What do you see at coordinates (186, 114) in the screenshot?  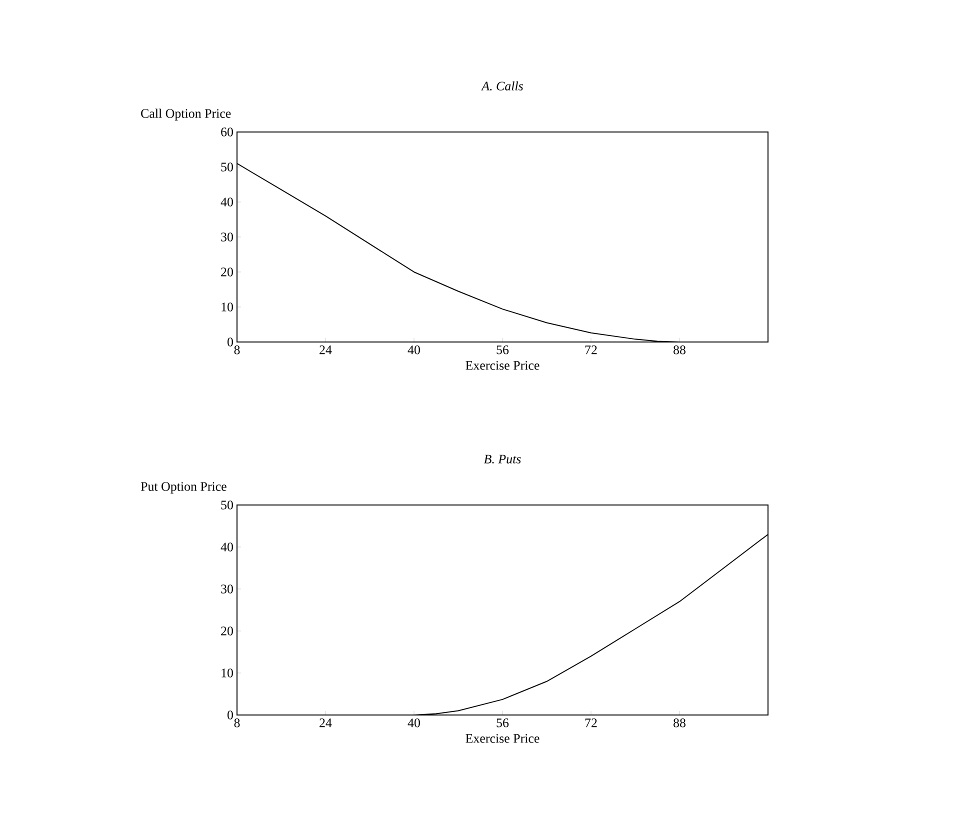 I see `y-axis-title: Call Option Price` at bounding box center [186, 114].